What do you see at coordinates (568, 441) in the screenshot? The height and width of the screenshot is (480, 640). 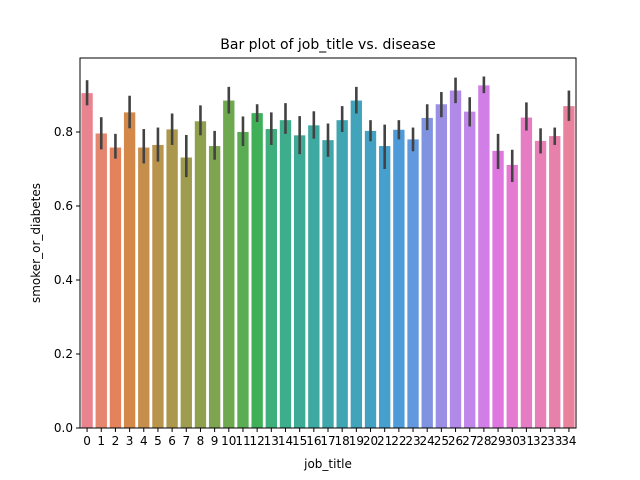 I see `x-tick-label: 34` at bounding box center [568, 441].